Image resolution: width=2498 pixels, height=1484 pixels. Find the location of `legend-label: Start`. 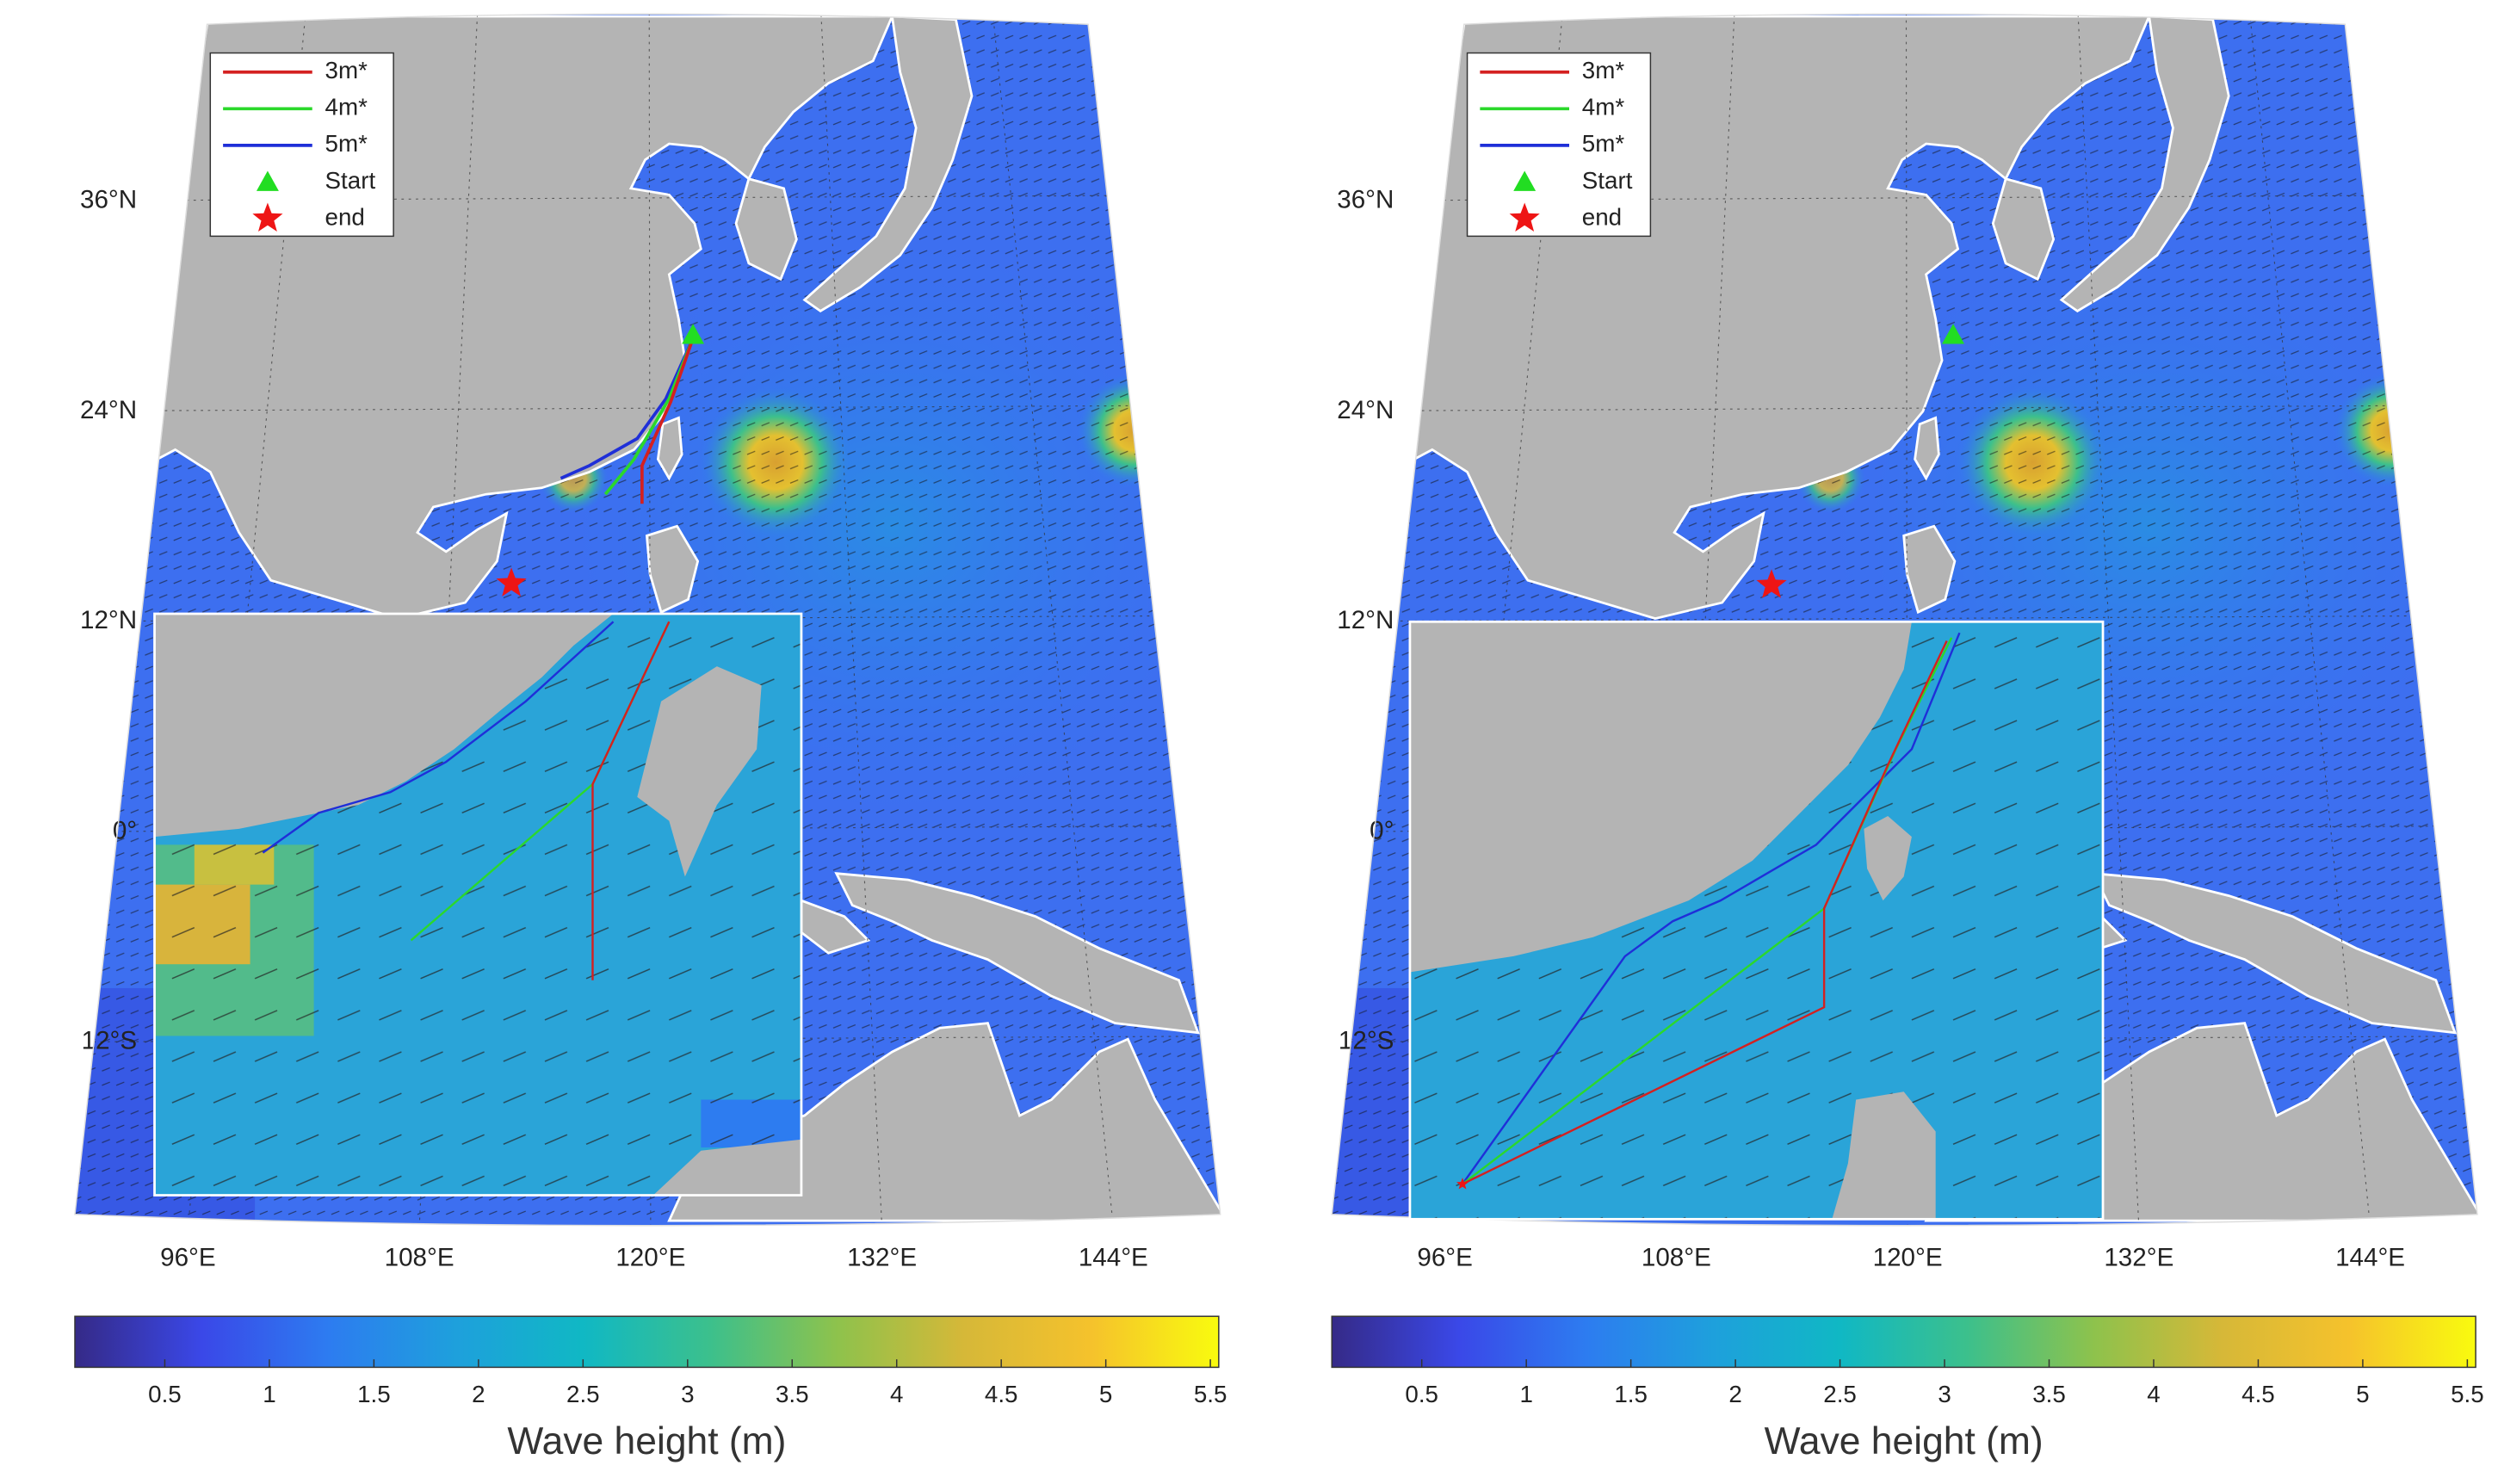

legend-label: Start is located at coordinates (350, 180).